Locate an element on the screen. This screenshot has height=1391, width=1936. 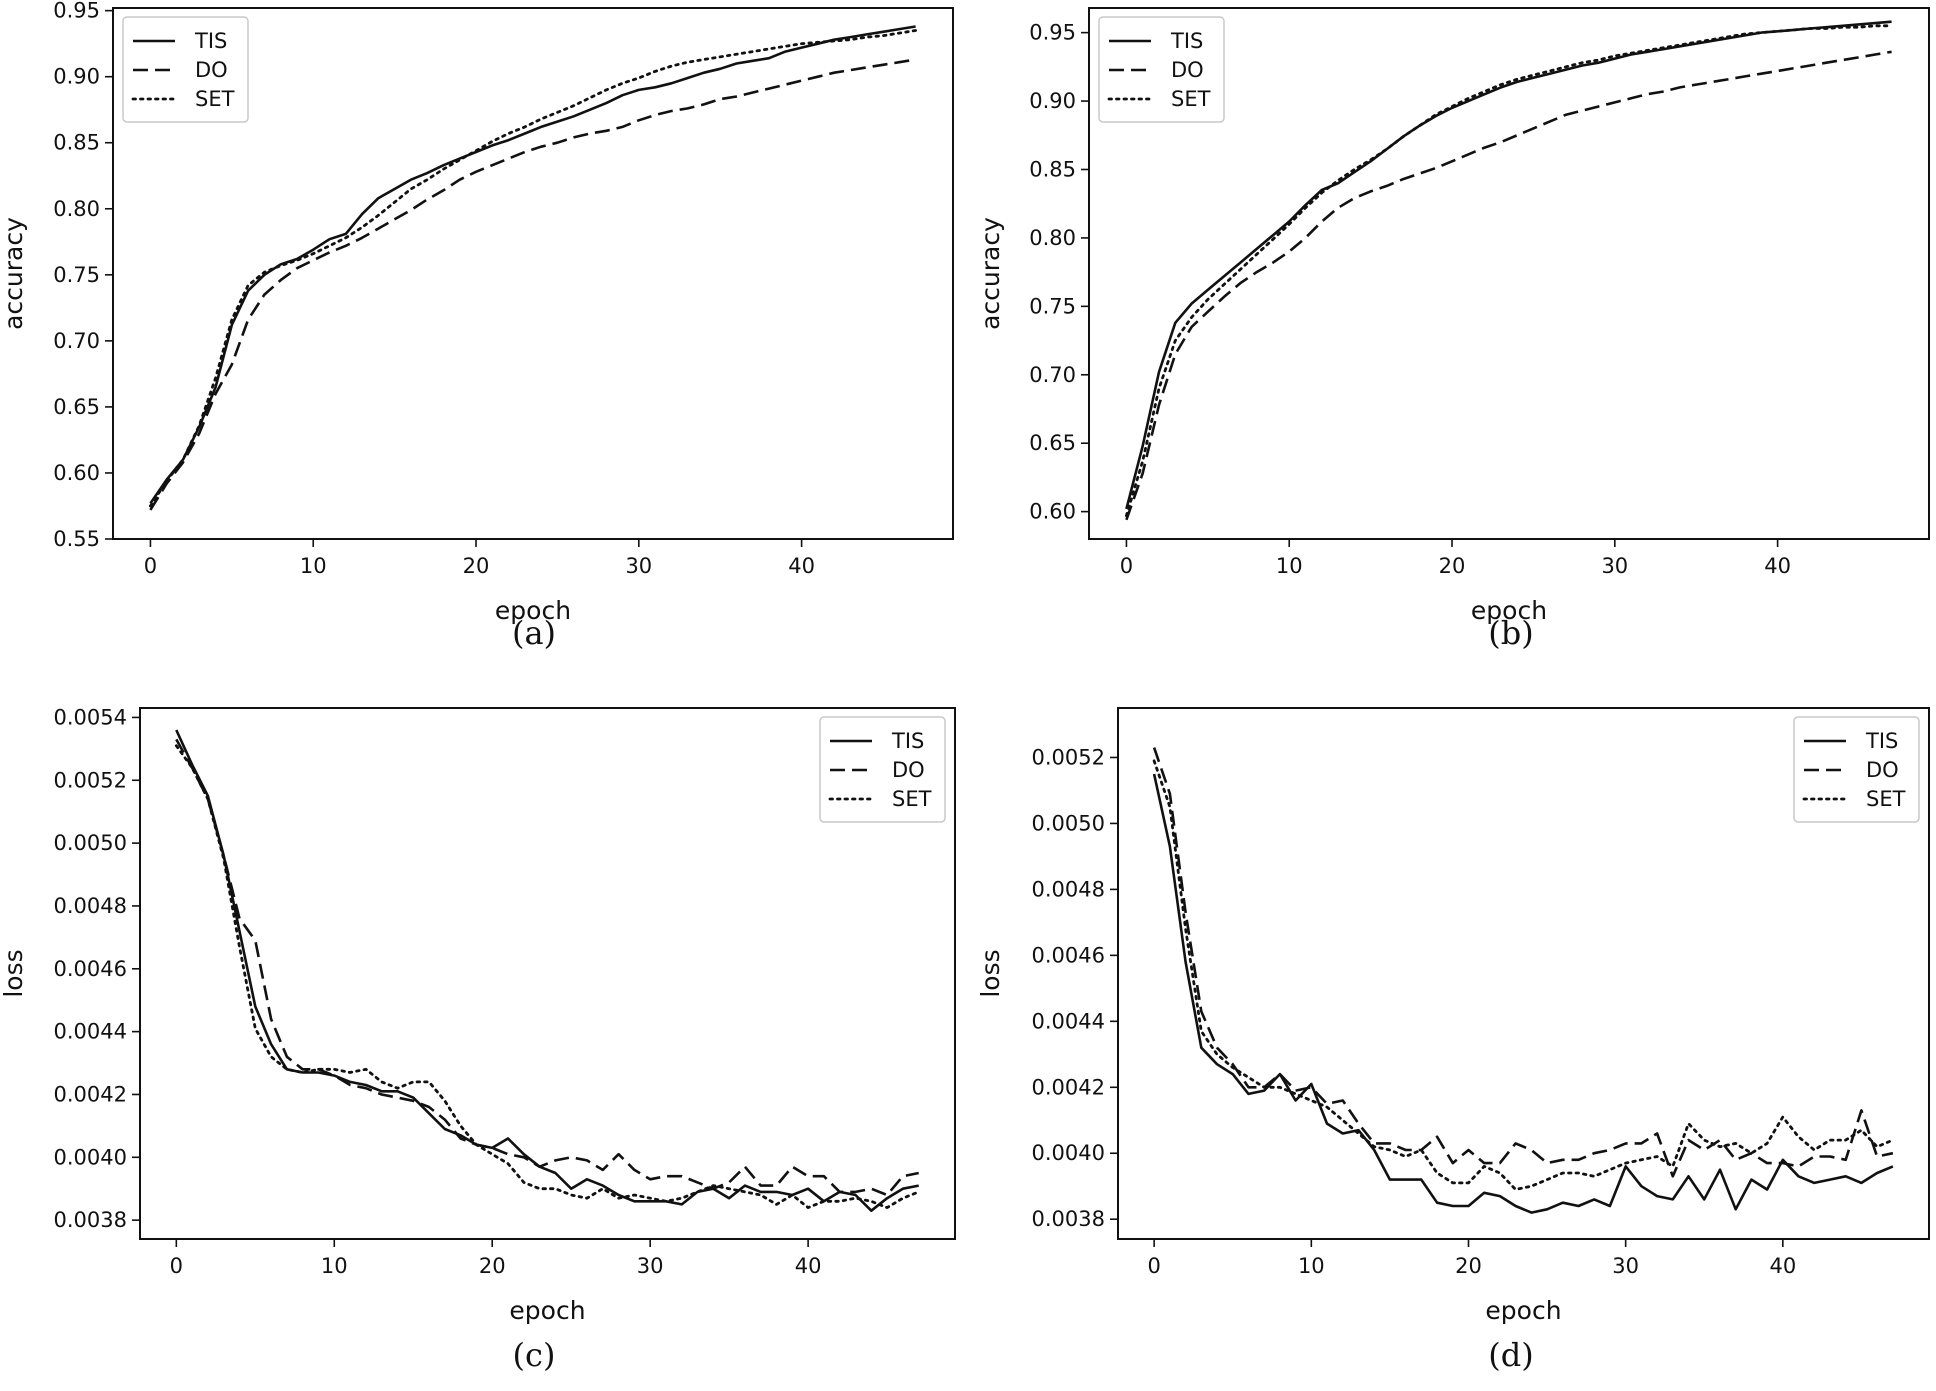
panel-caption: (c) is located at coordinates (534, 1355).